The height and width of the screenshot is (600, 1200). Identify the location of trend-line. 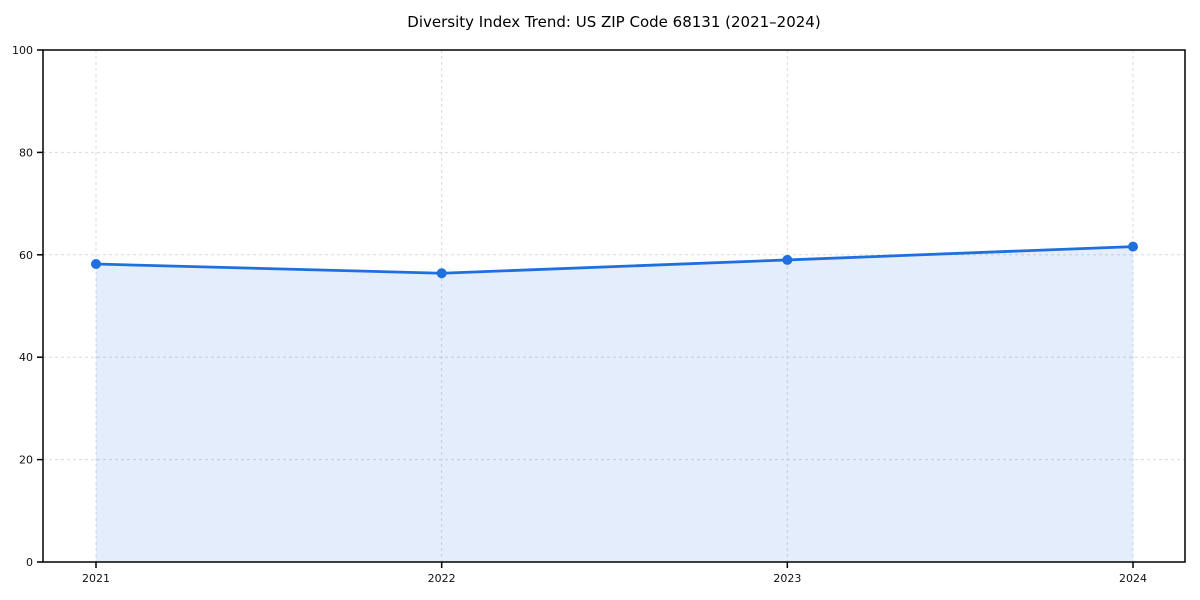
(614, 260).